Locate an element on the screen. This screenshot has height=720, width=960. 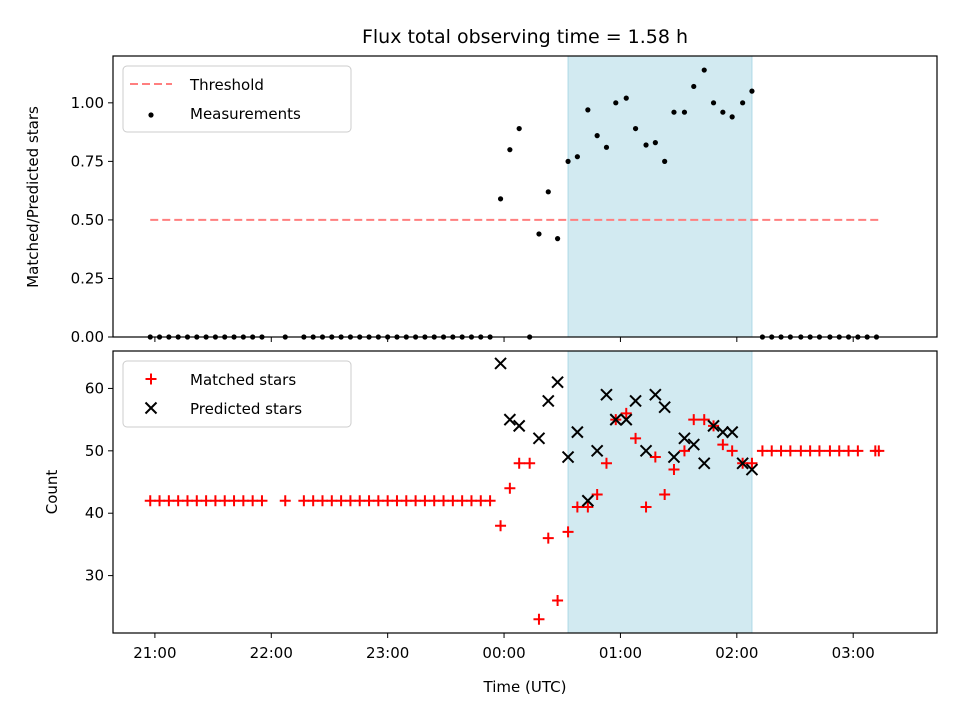
top-y-tick-label: 0.25 is located at coordinates (87, 278).